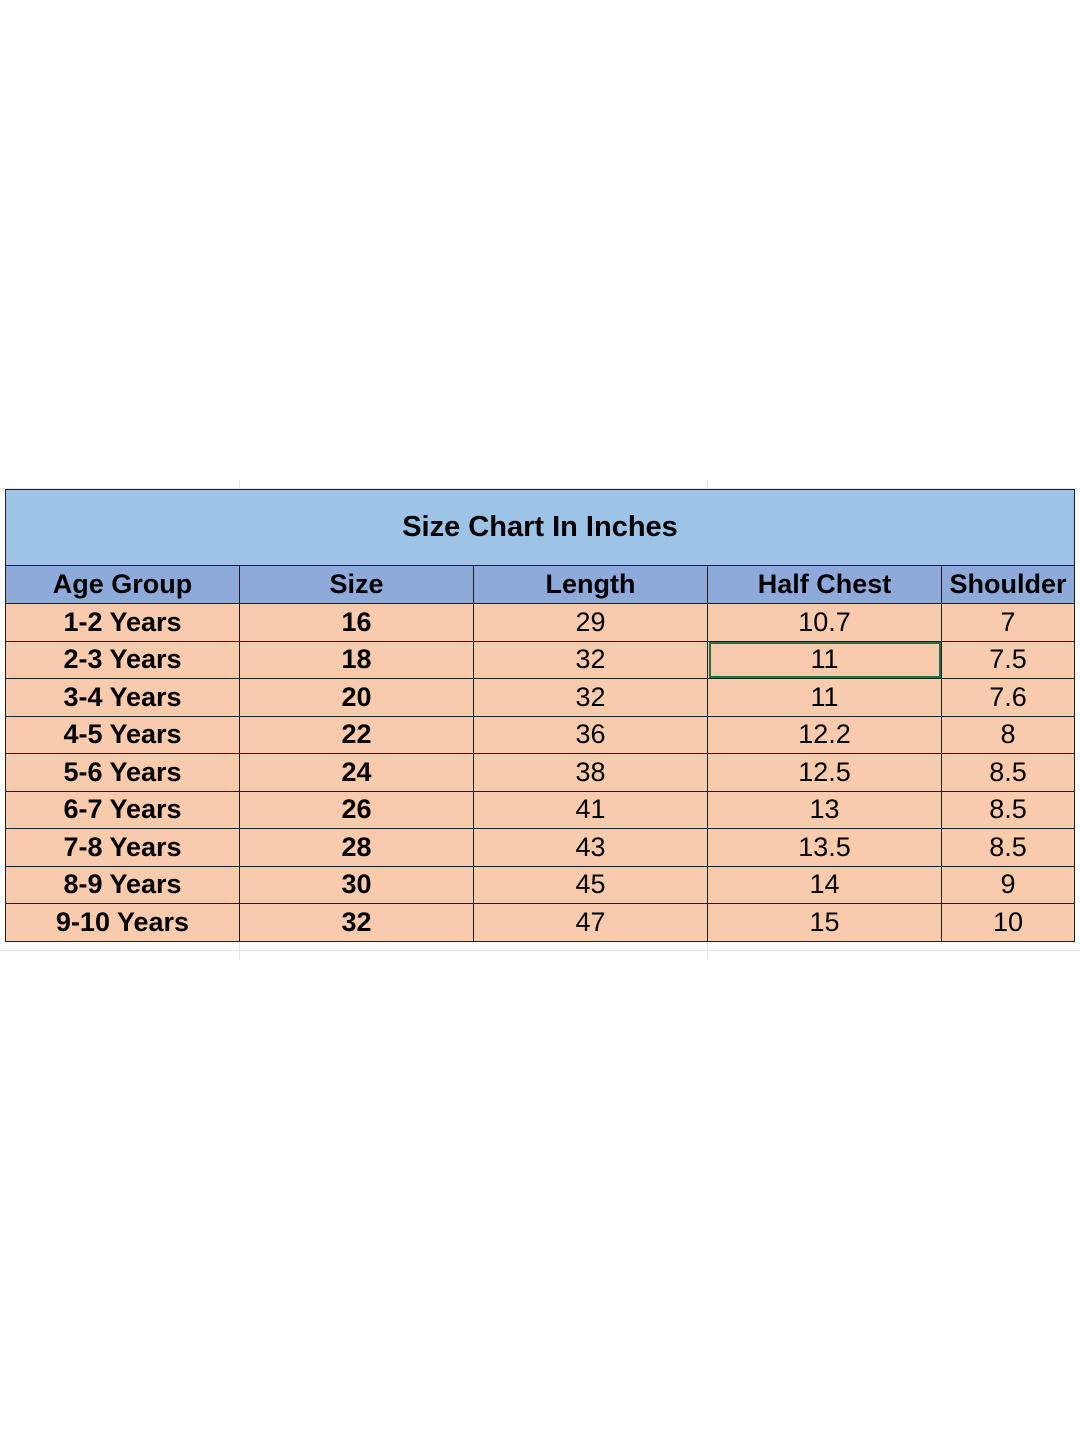 Image resolution: width=1080 pixels, height=1440 pixels. Describe the element at coordinates (590, 847) in the screenshot. I see `cell-length: 43` at that location.